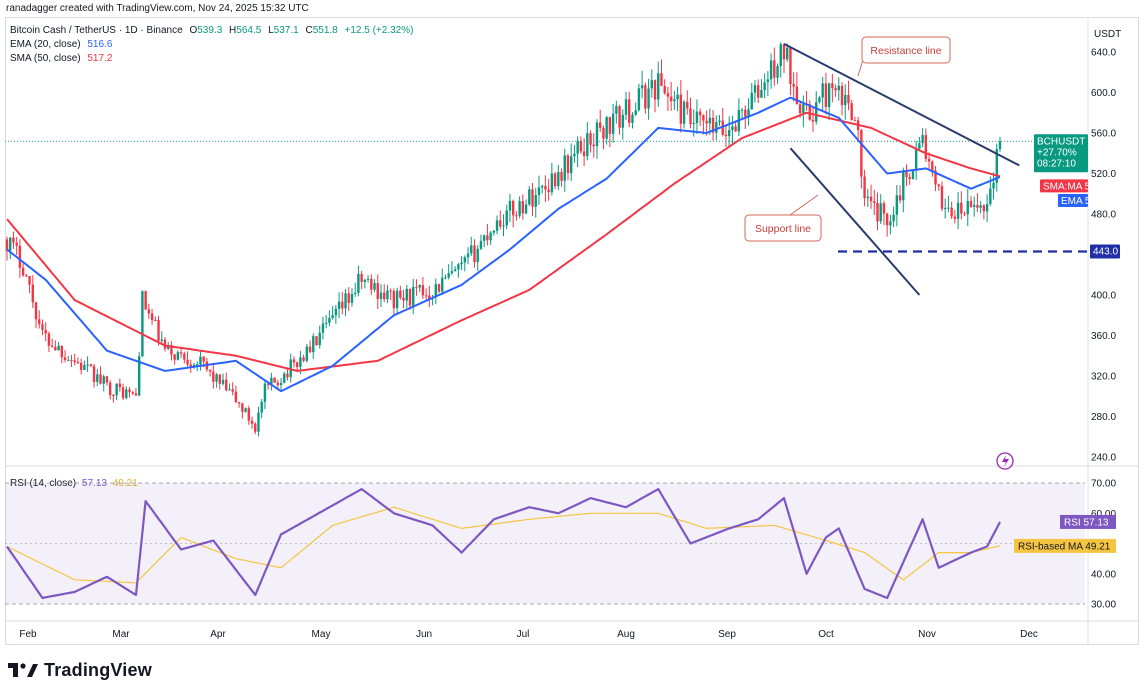 The height and width of the screenshot is (694, 1144). Describe the element at coordinates (1064, 186) in the screenshot. I see `sma-tag-bg` at that location.